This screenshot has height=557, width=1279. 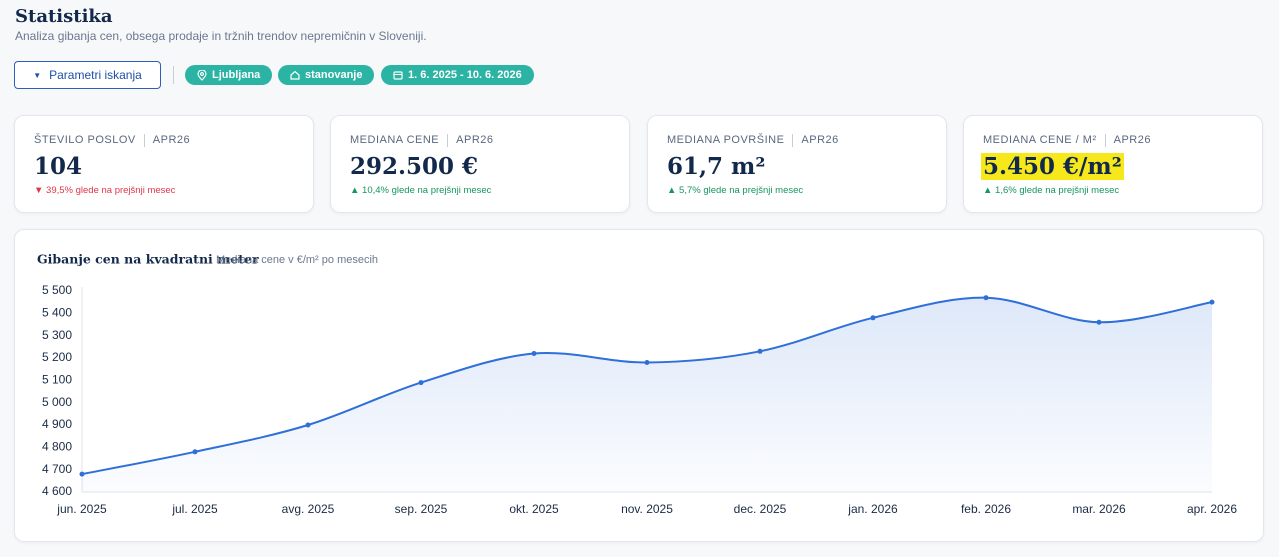 What do you see at coordinates (57, 380) in the screenshot?
I see `y-tick-label: 5 100` at bounding box center [57, 380].